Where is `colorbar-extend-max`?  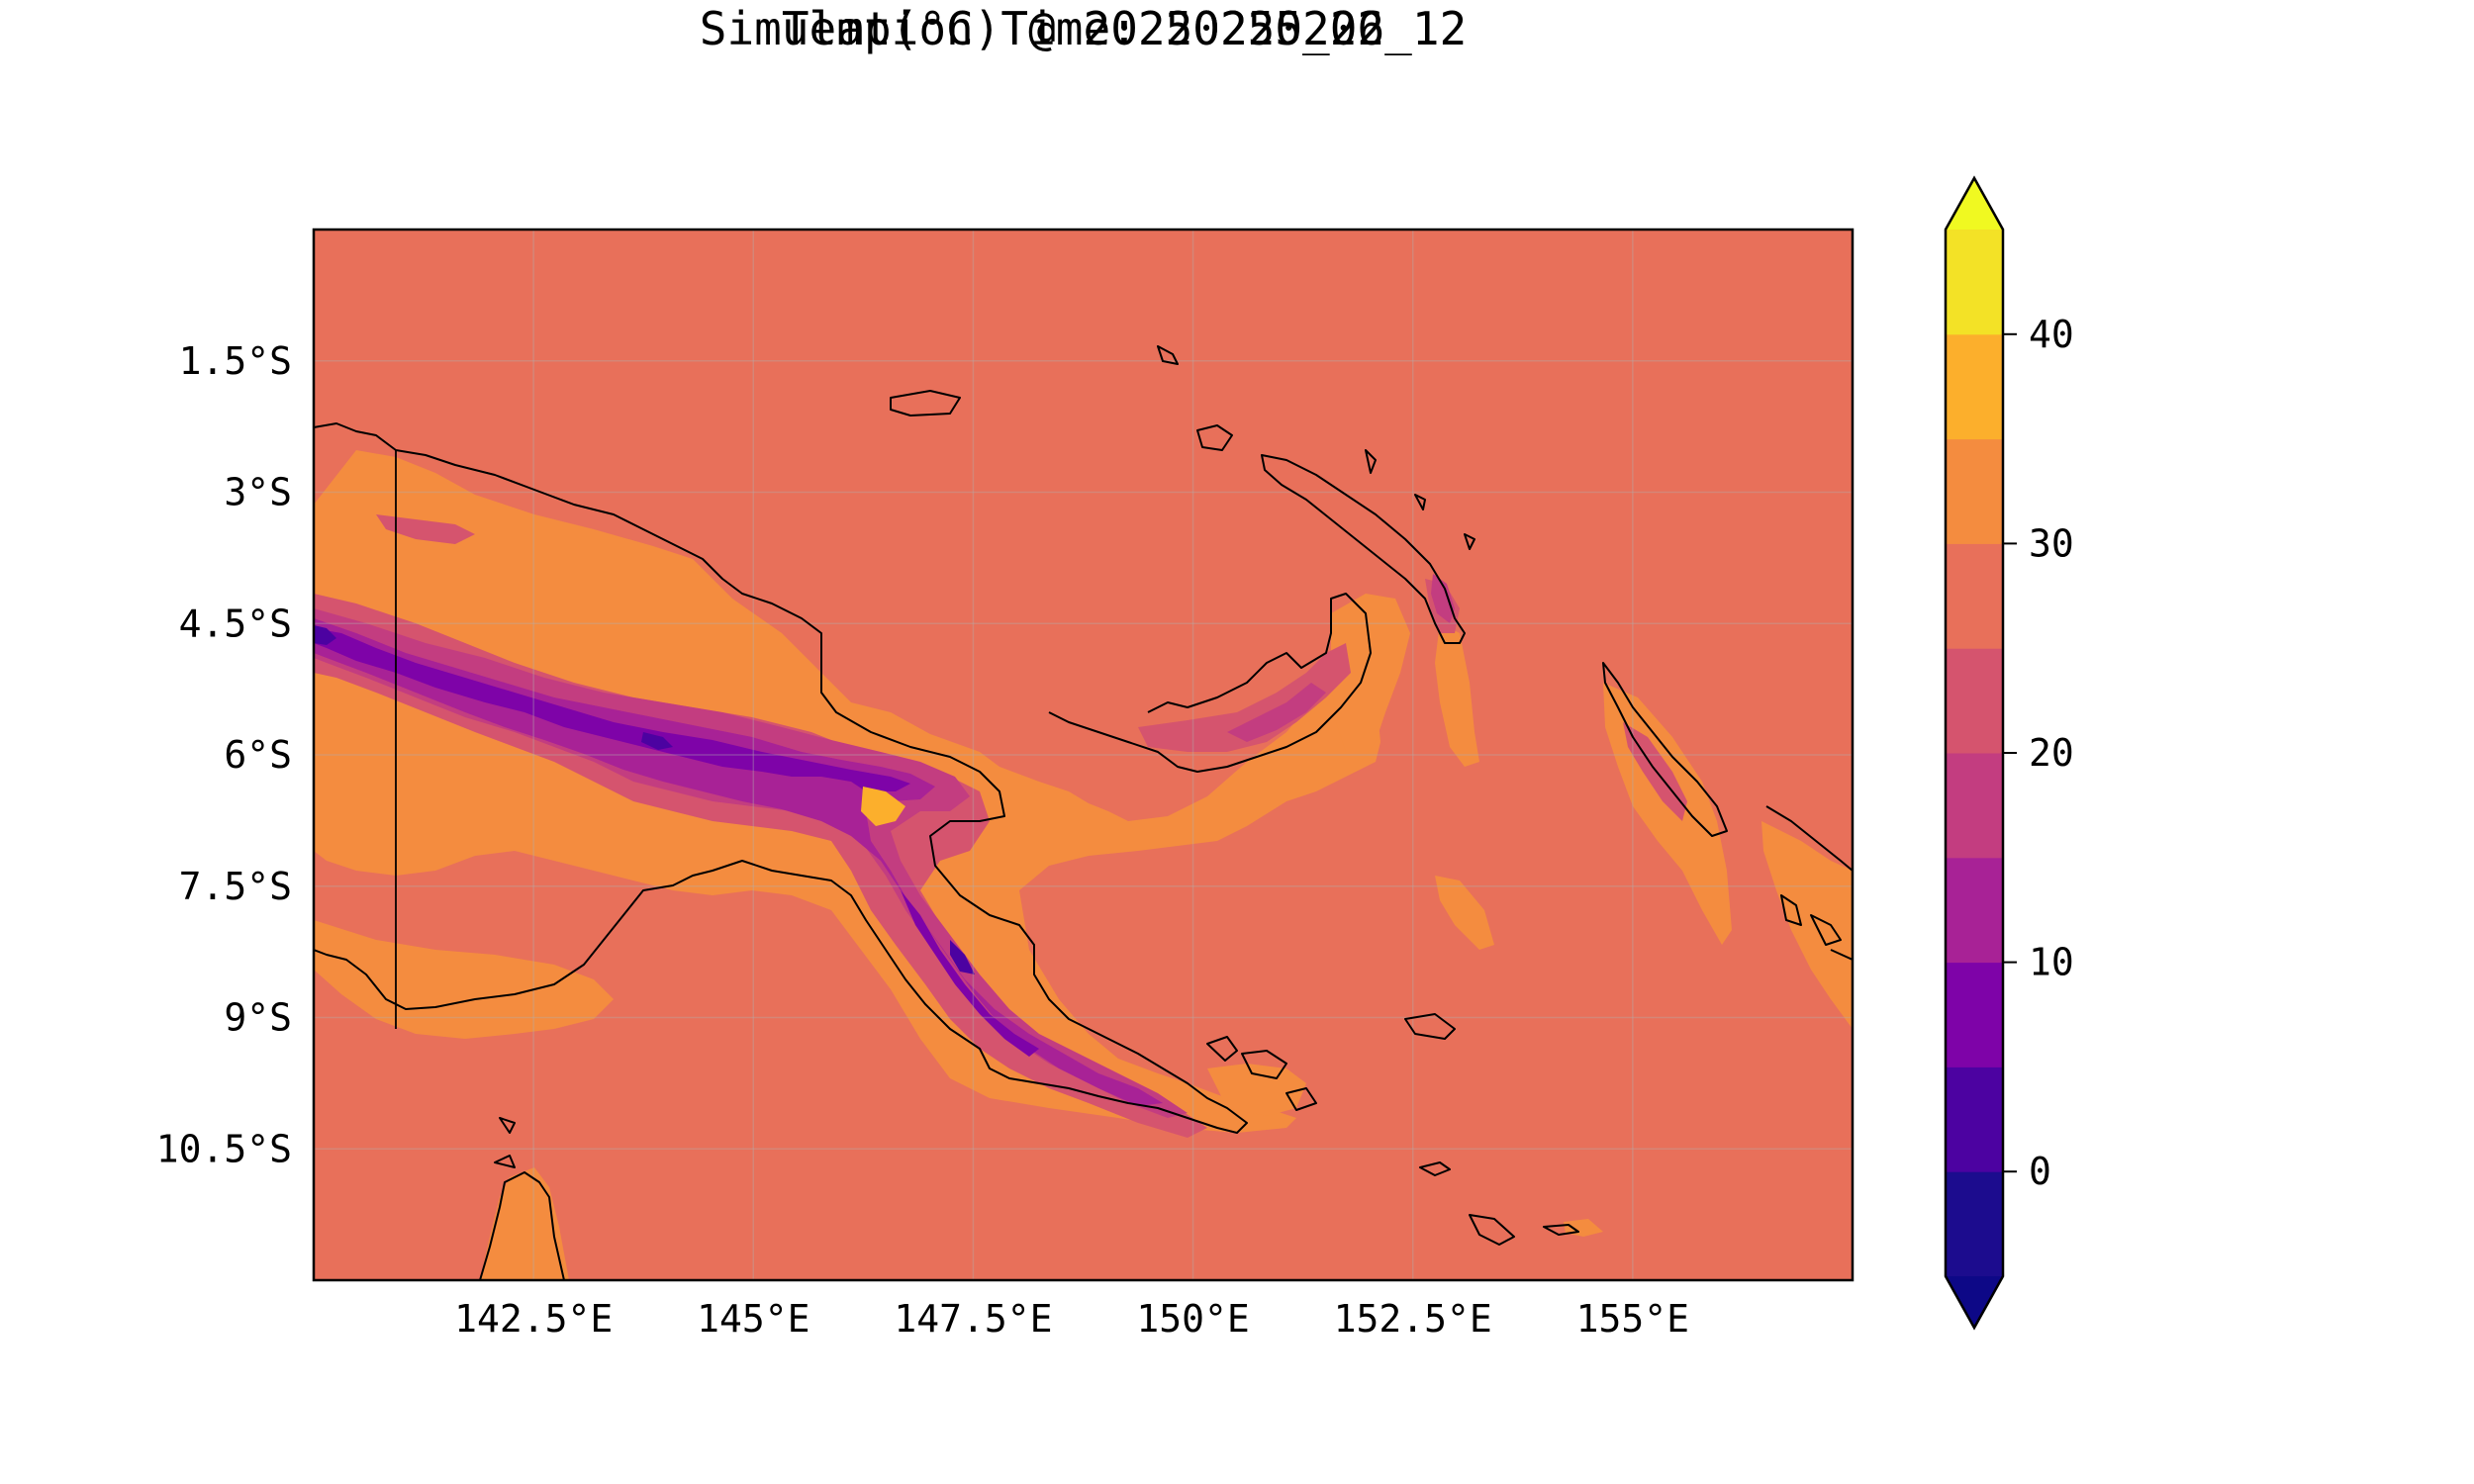 colorbar-extend-max is located at coordinates (1975, 204).